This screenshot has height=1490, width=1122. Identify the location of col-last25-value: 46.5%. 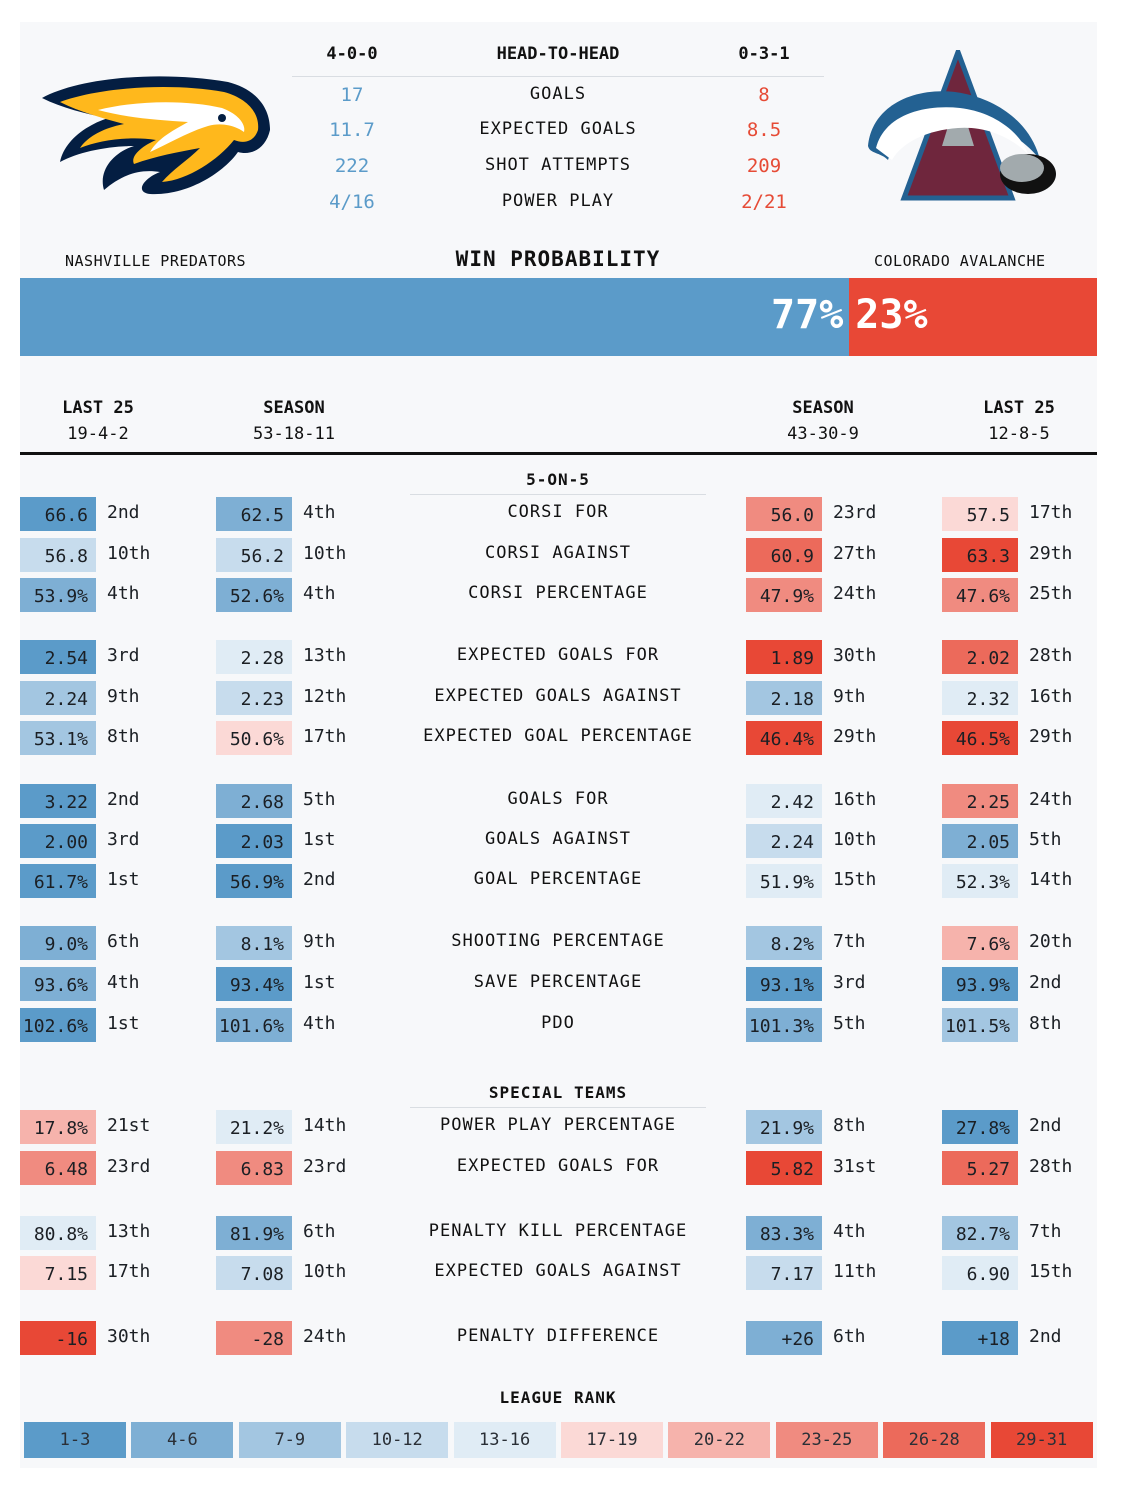
(980, 738).